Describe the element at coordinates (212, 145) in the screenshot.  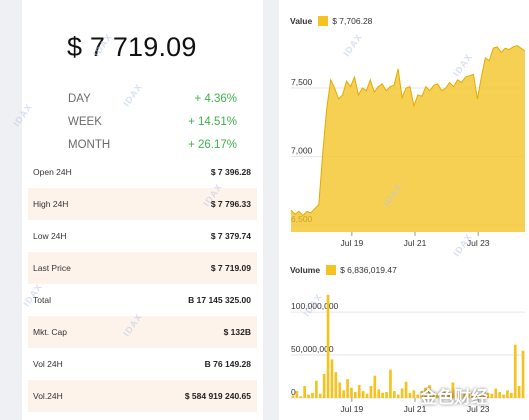
I see `change-value: + 26.17%` at that location.